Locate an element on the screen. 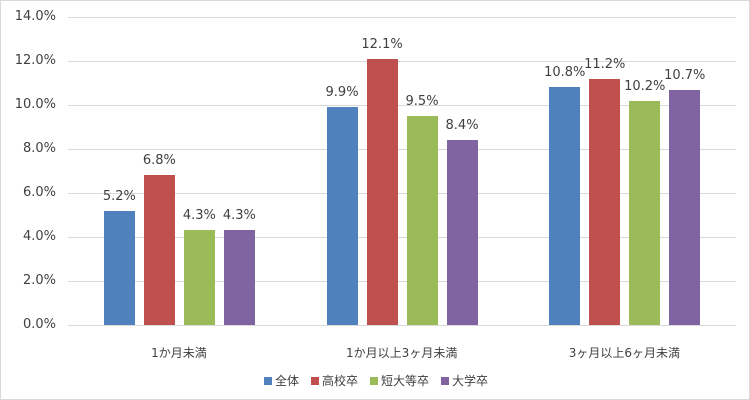 The height and width of the screenshot is (400, 750). legend-label: 短大等卒 is located at coordinates (405, 381).